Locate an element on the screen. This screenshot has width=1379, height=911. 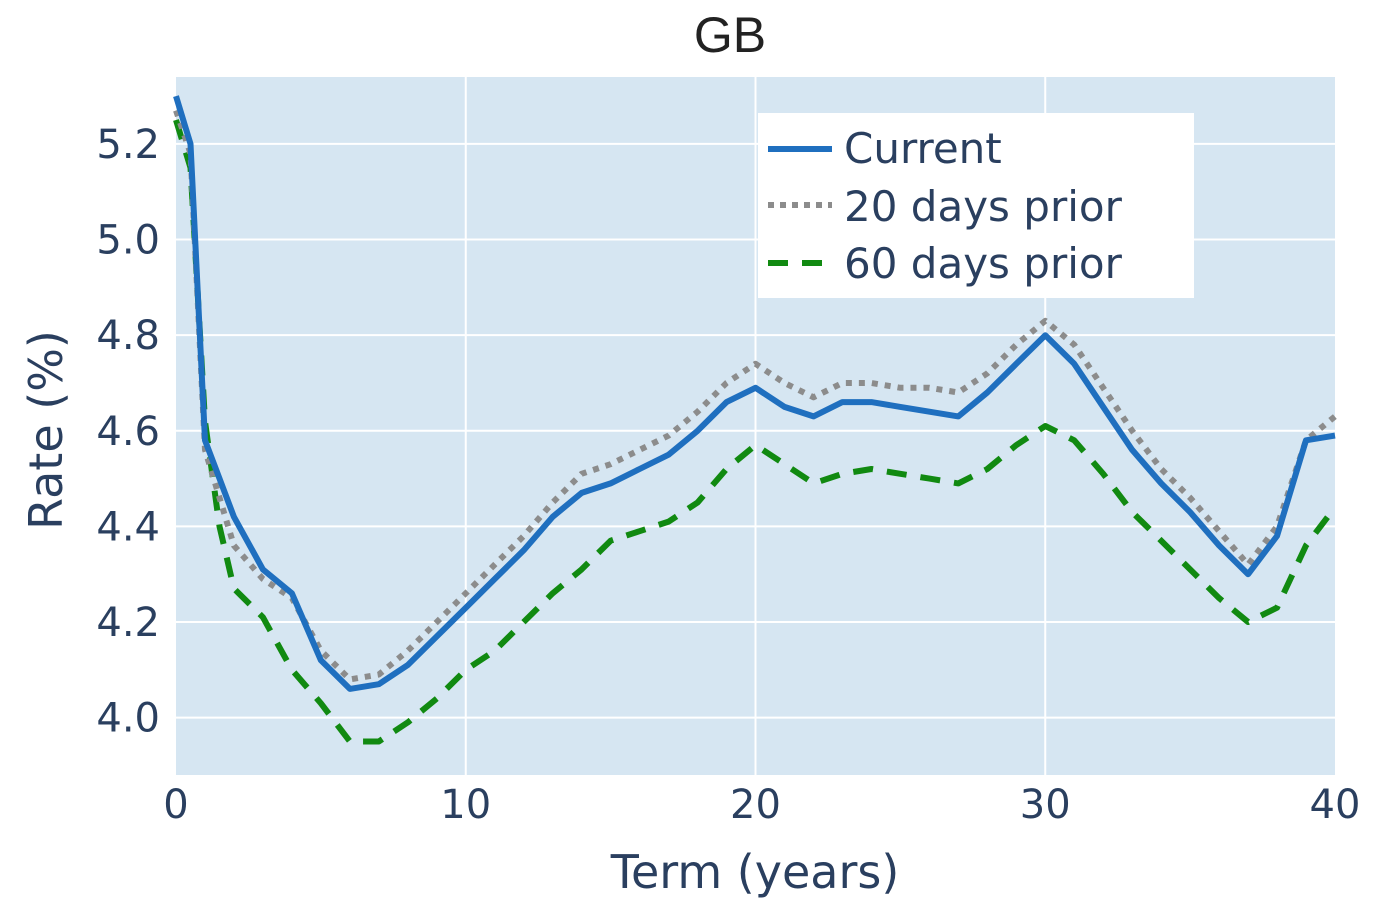
x-tick-label: 20 is located at coordinates (755, 805).